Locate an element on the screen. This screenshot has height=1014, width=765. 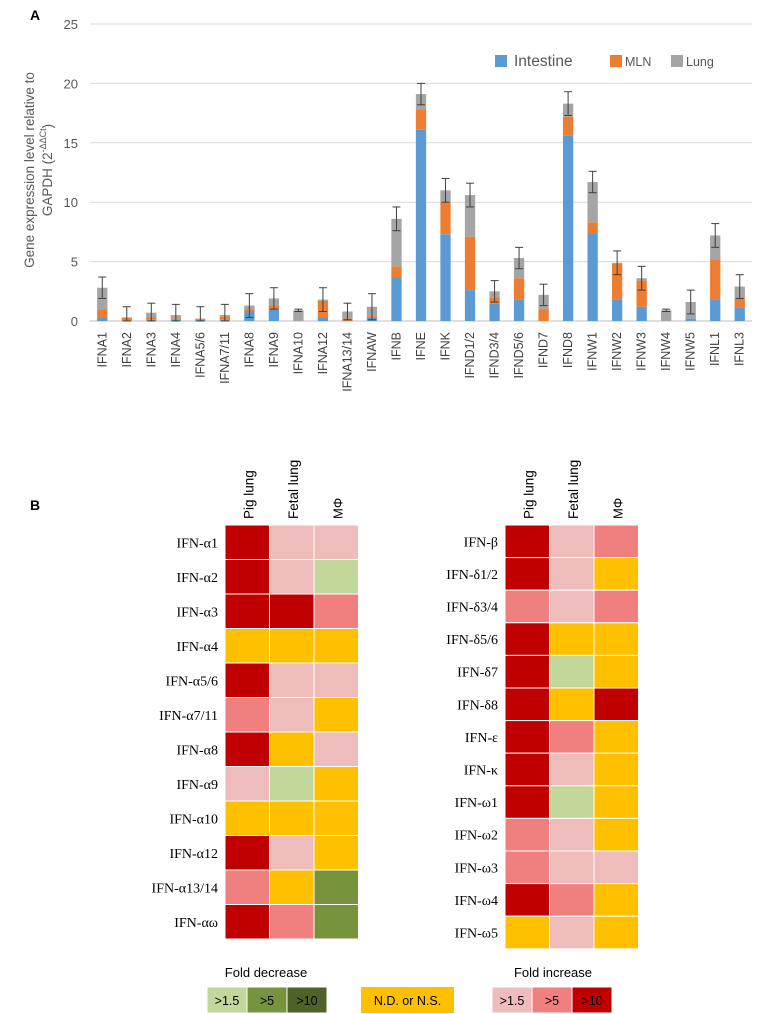
x-tick-label: IFNA8 is located at coordinates (249, 349).